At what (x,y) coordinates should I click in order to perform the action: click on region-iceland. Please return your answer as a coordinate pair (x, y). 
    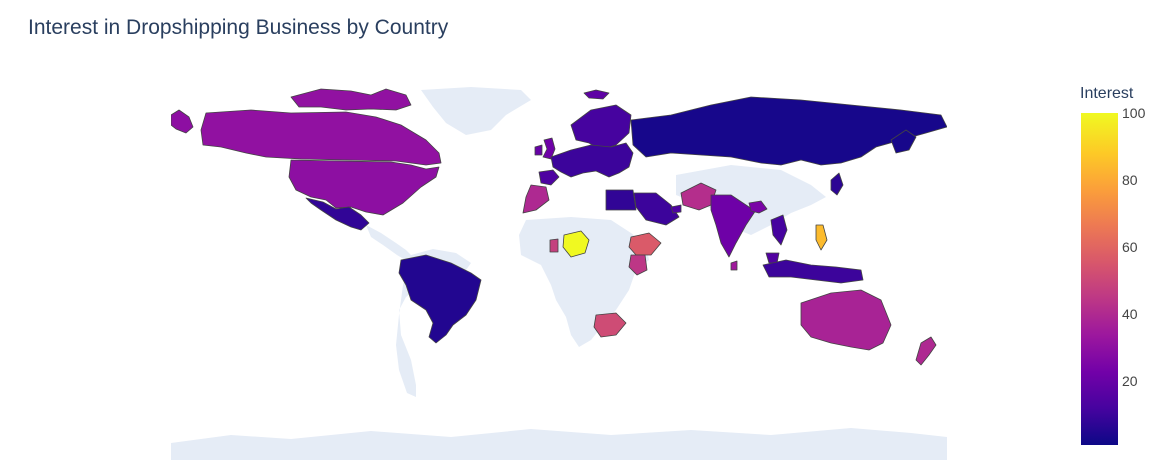
    Looking at the image, I should click on (596, 94).